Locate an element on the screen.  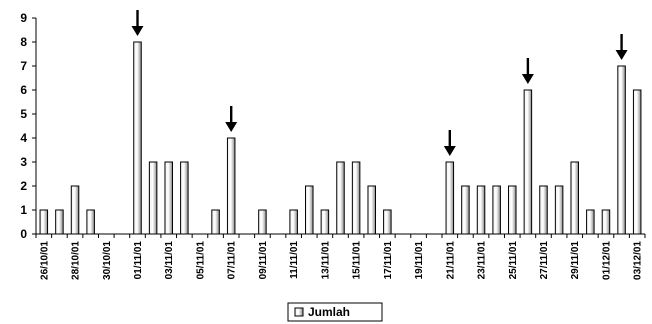
y-tick-label: 0 is located at coordinates (23, 234).